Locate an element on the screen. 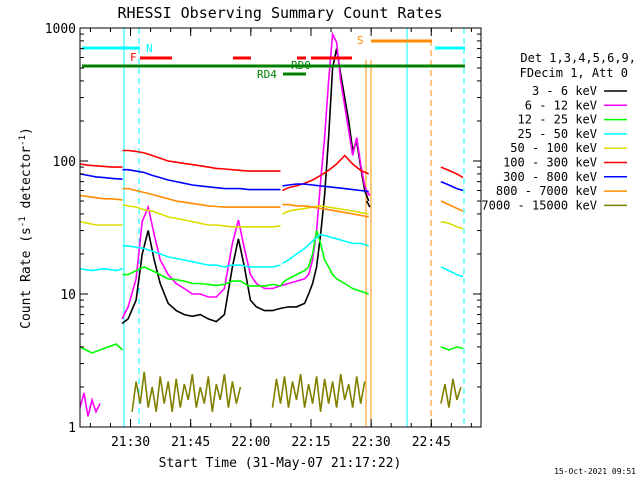 Image resolution: width=640 pixels, height=480 pixels. footer-date: 15-Oct-2021 09:51 is located at coordinates (595, 471).